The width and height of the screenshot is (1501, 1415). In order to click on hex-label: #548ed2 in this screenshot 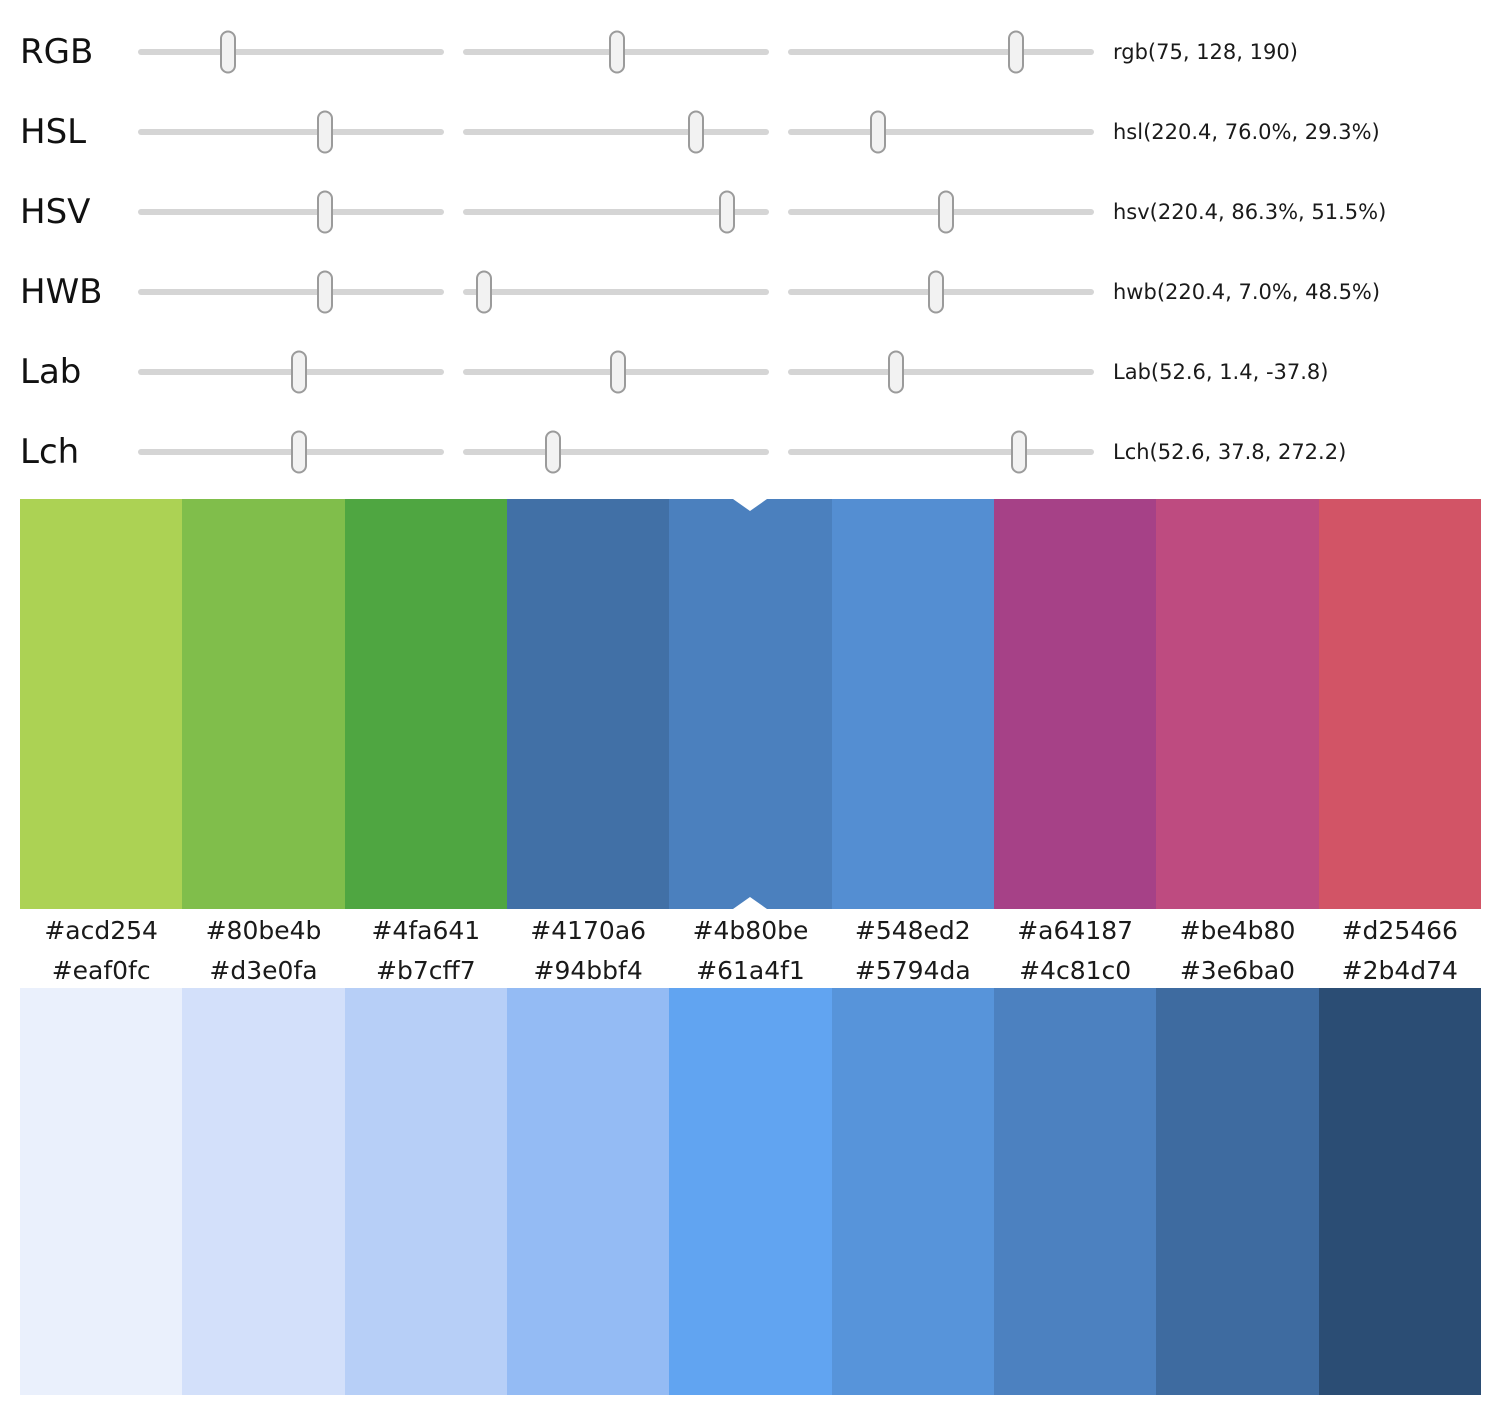, I will do `click(912, 930)`.